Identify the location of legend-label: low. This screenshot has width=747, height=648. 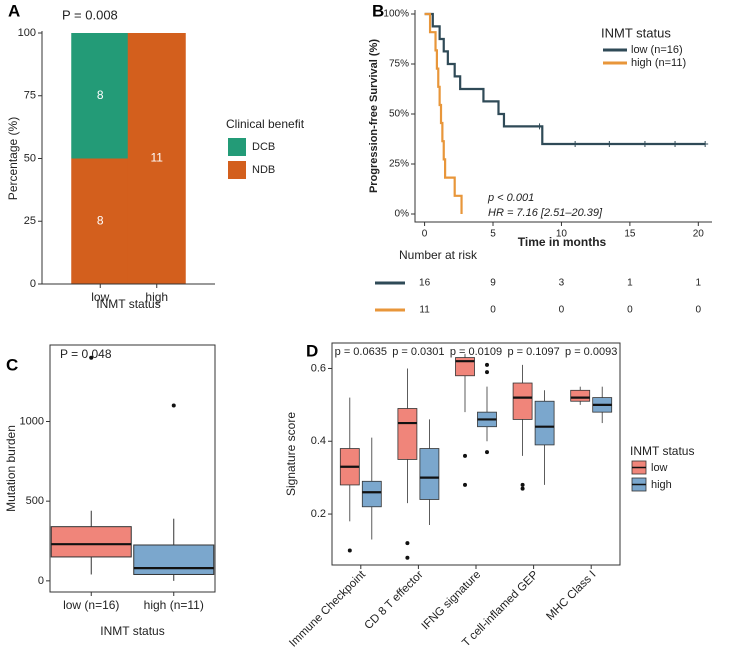
(659, 468).